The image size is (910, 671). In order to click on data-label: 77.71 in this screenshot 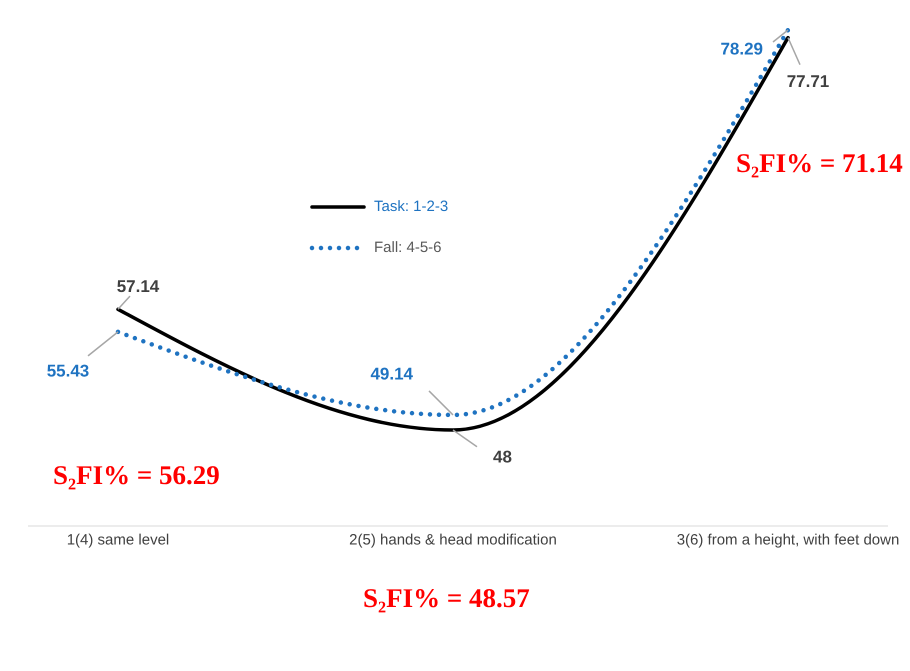, I will do `click(808, 82)`.